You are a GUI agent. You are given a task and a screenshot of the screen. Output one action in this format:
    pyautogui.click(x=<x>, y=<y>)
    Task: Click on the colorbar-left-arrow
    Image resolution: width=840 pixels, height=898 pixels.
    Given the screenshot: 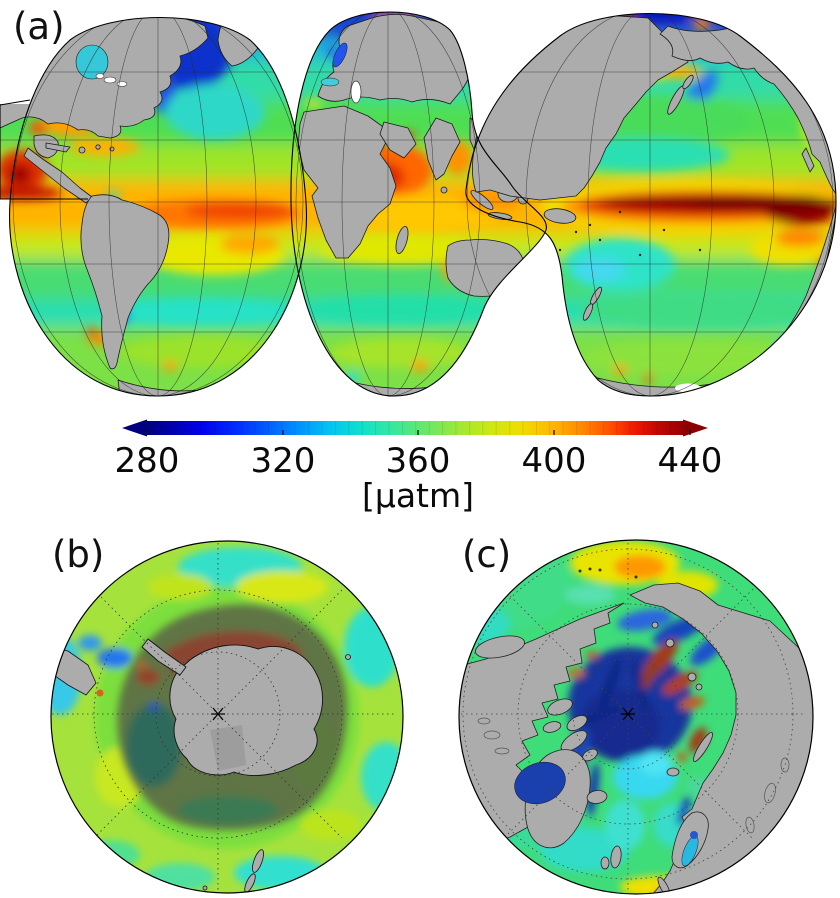 What is the action you would take?
    pyautogui.click(x=134, y=428)
    